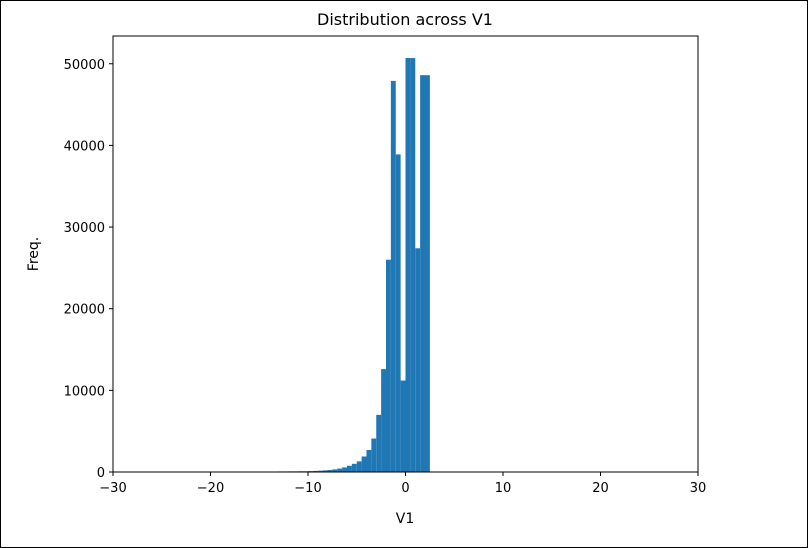 The width and height of the screenshot is (808, 548). What do you see at coordinates (600, 488) in the screenshot?
I see `x-tick-label: 20` at bounding box center [600, 488].